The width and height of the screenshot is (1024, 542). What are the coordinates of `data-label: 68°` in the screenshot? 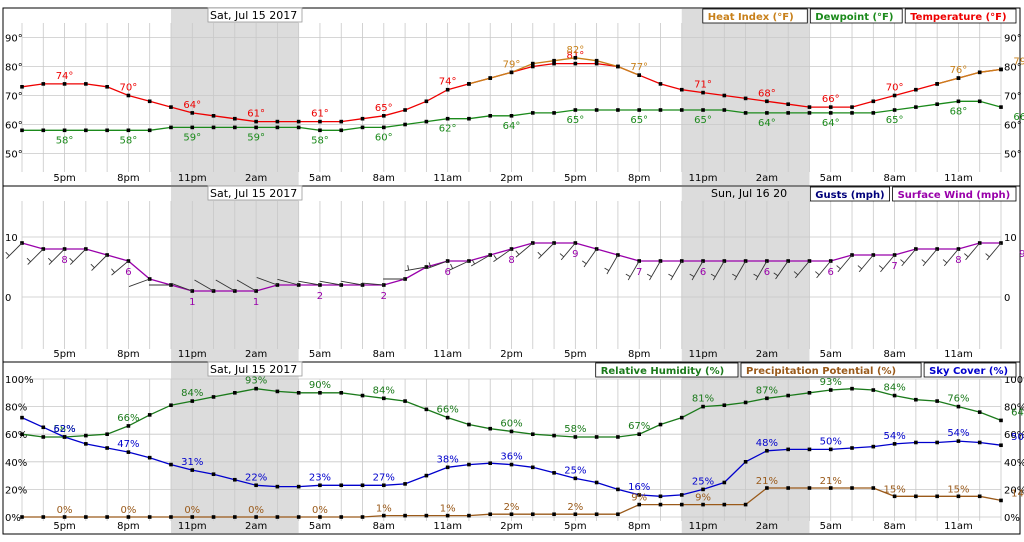 It's located at (767, 93).